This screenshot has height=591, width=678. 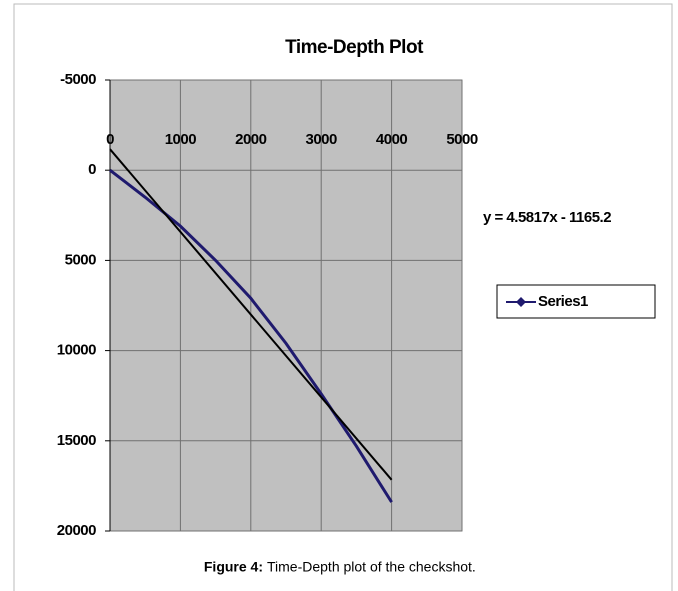 What do you see at coordinates (371, 567) in the screenshot?
I see `caption: Time-Depth plot of the checkshot.` at bounding box center [371, 567].